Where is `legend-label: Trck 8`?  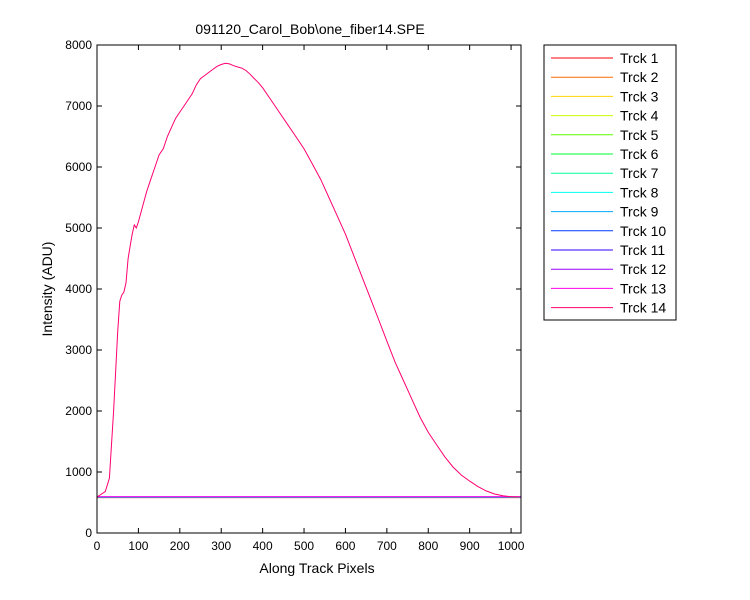
legend-label: Trck 8 is located at coordinates (639, 192).